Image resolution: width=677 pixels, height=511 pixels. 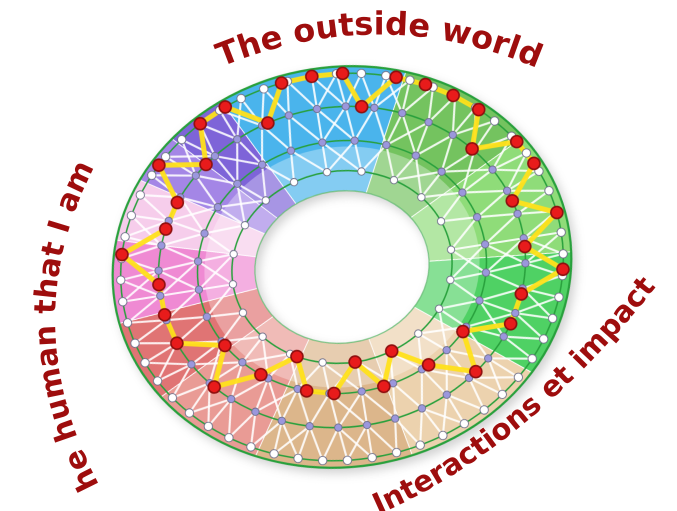 I want to click on label-outside-world: The outside world, so click(x=379, y=39).